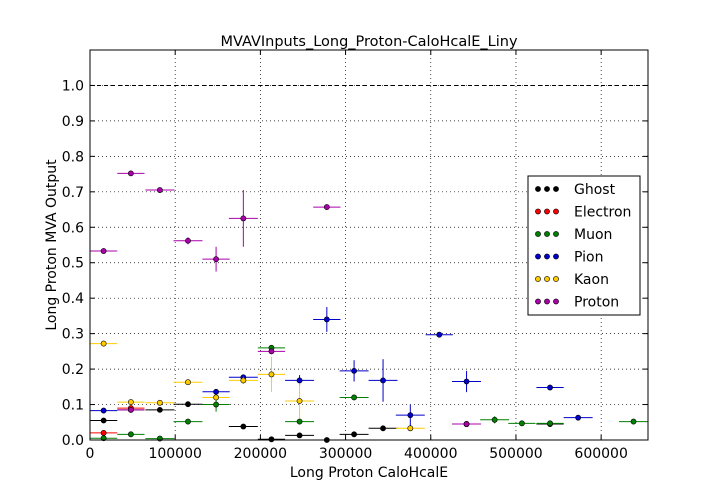 The image size is (720, 504). What do you see at coordinates (515, 454) in the screenshot?
I see `x-tick-label: 500000` at bounding box center [515, 454].